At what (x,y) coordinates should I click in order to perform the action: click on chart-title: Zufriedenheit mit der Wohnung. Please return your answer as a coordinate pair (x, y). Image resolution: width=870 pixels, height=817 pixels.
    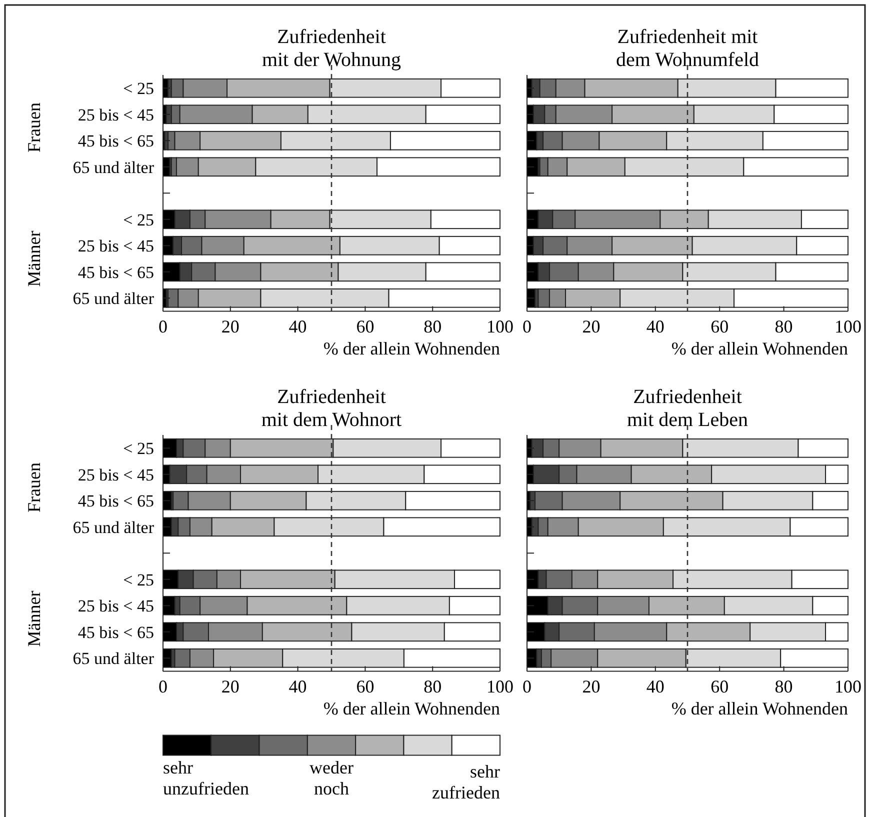
    Looking at the image, I should click on (332, 48).